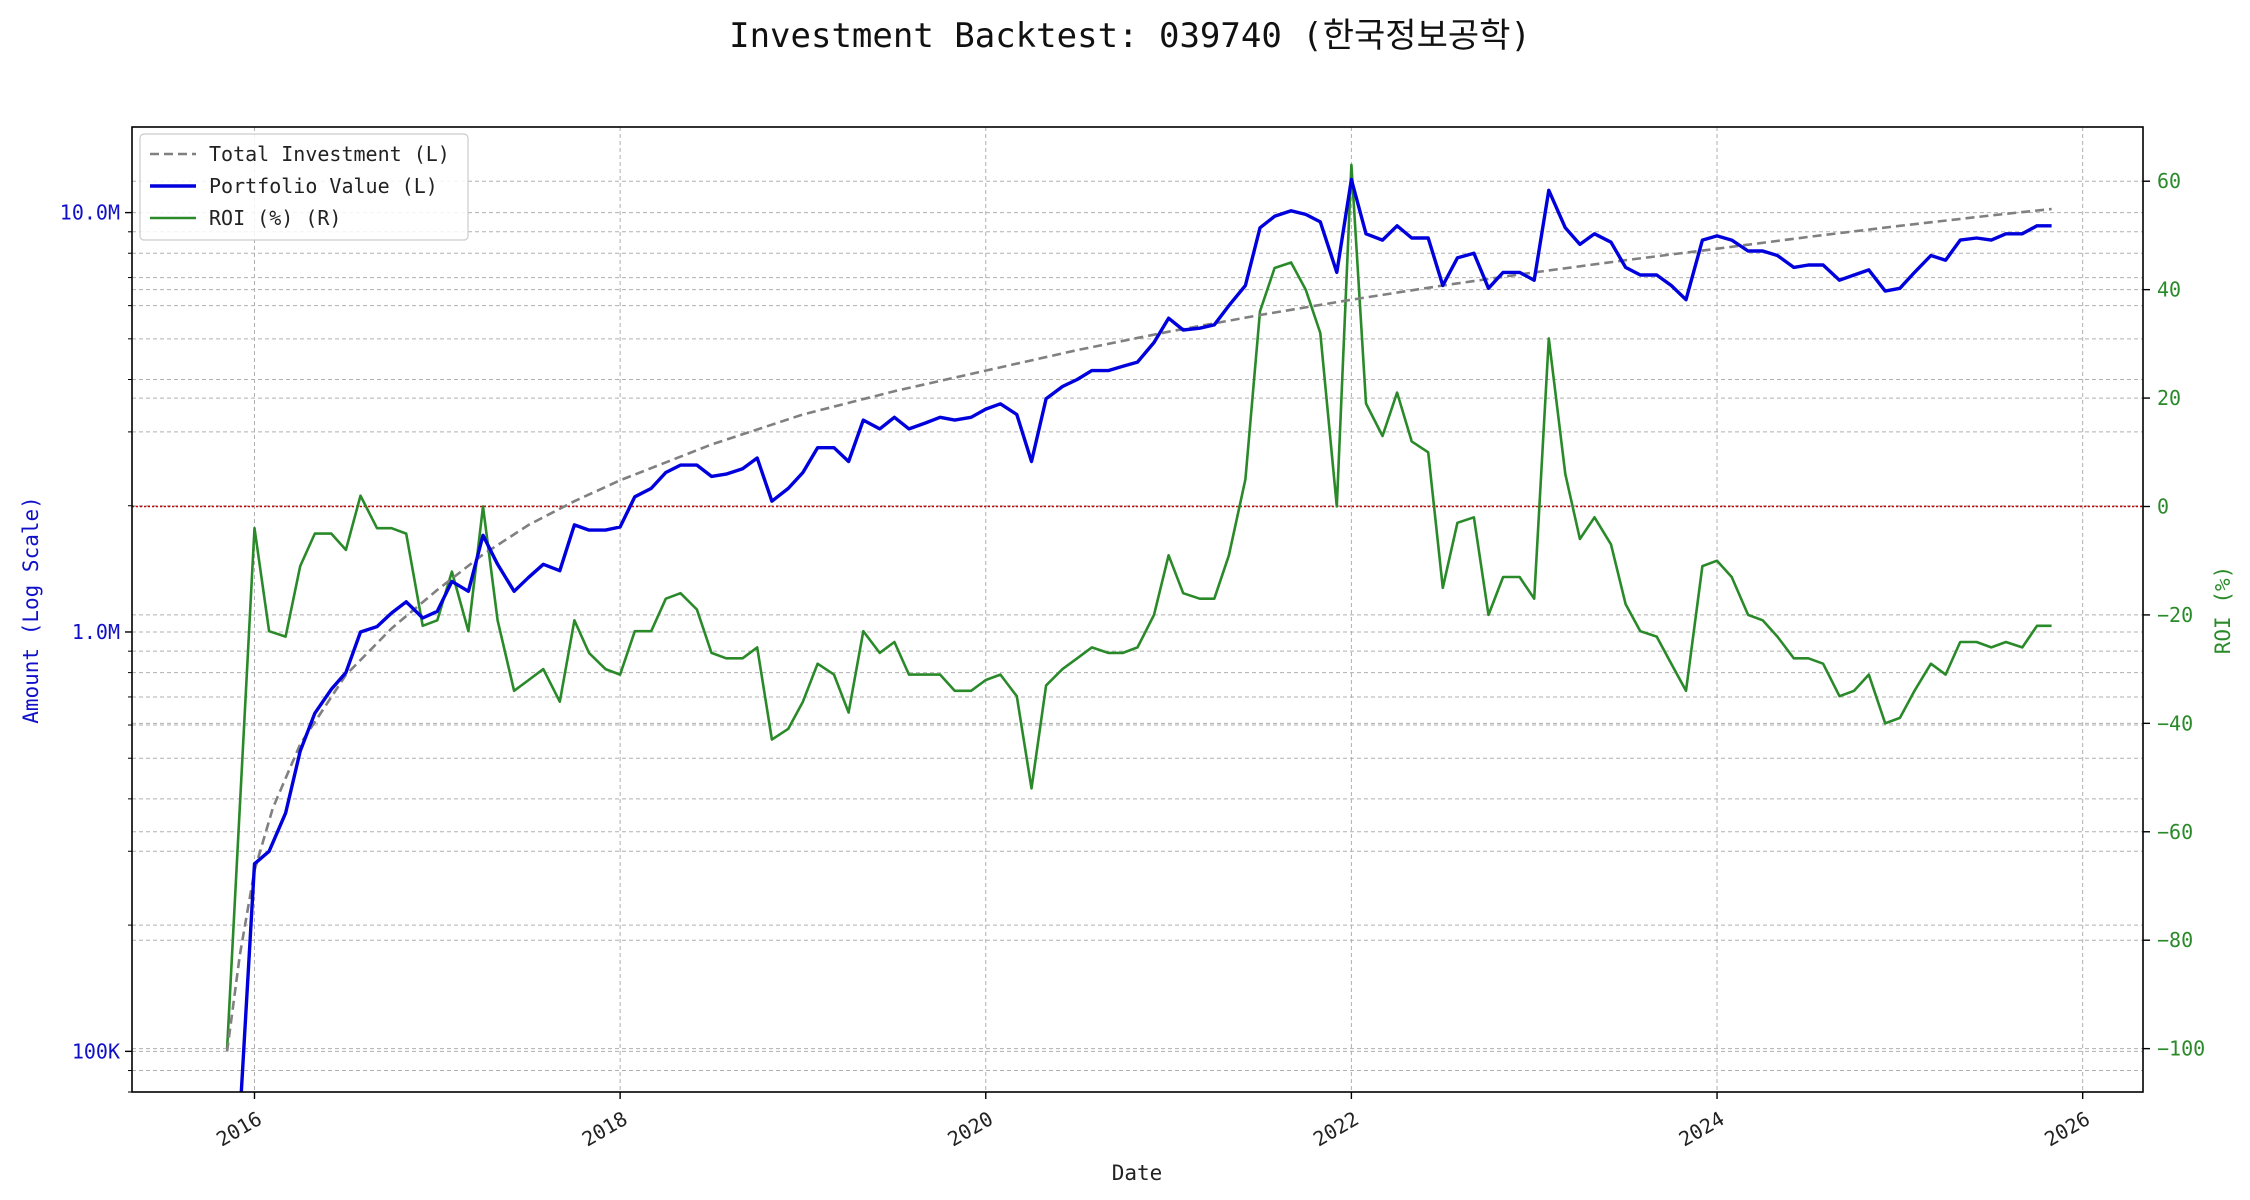  I want to click on right-tick-label: 40, so click(2169, 290).